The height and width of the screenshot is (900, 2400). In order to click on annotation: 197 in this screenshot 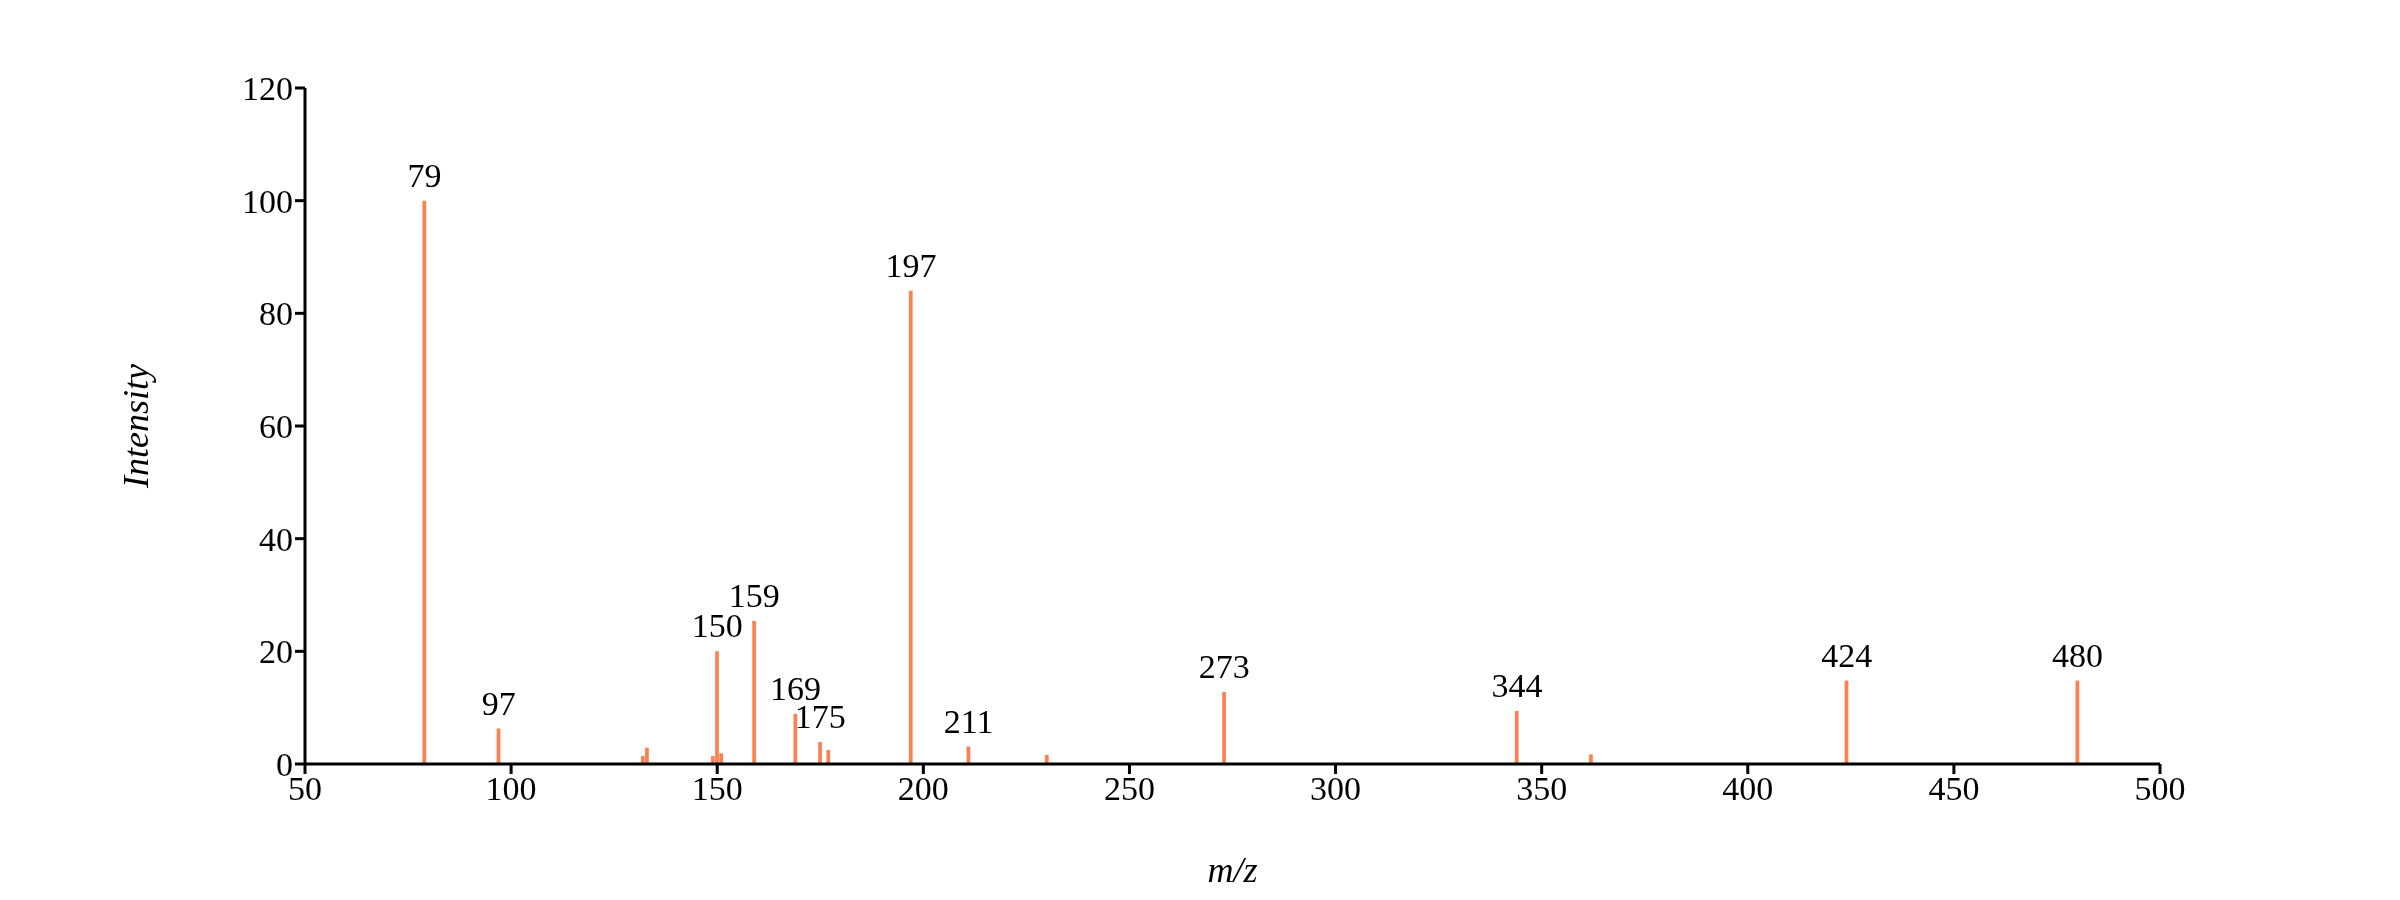, I will do `click(911, 265)`.